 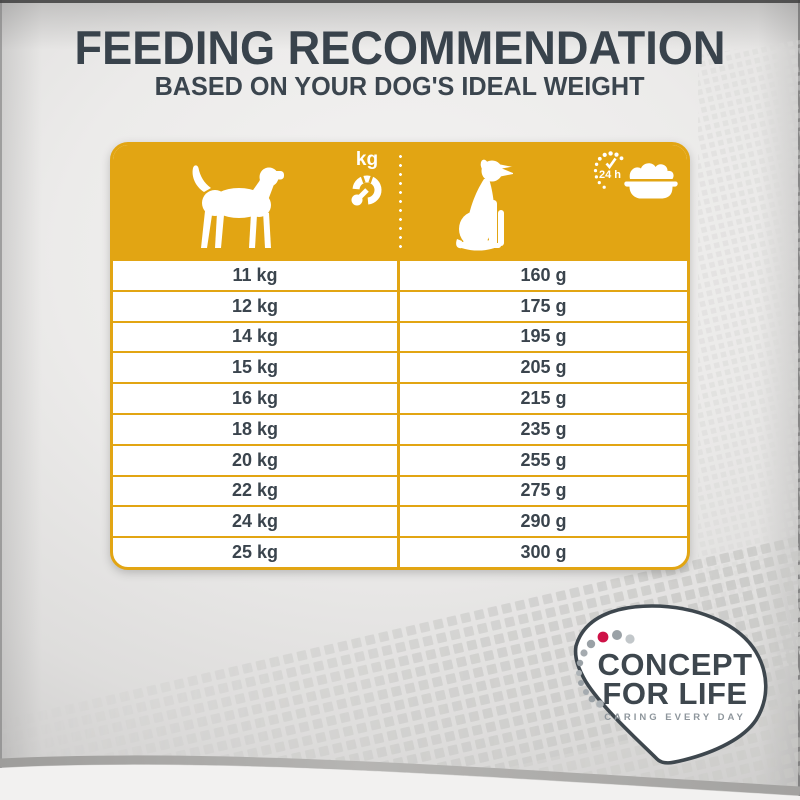 I want to click on weight-cell: 15 kg, so click(x=256, y=368).